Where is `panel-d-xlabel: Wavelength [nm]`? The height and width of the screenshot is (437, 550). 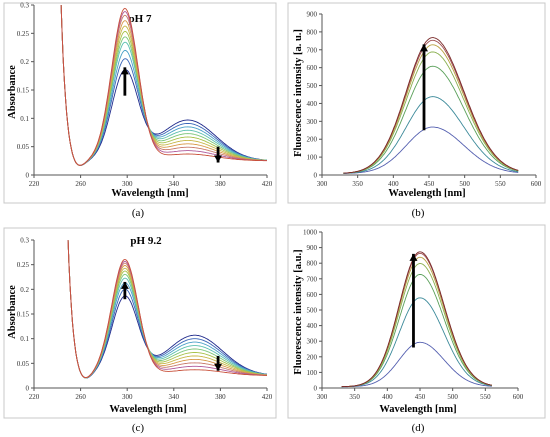
panel-d-xlabel: Wavelength [nm] is located at coordinates (417, 409).